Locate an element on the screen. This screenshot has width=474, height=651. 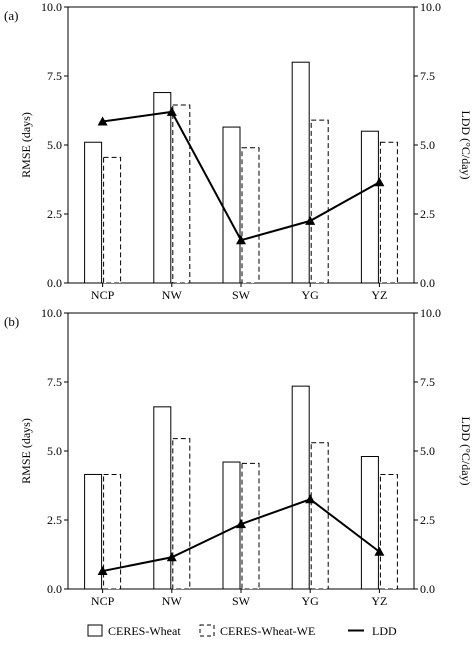
legend: CERES-Wheat CERES-Wheat-WE LDD is located at coordinates (242, 631).